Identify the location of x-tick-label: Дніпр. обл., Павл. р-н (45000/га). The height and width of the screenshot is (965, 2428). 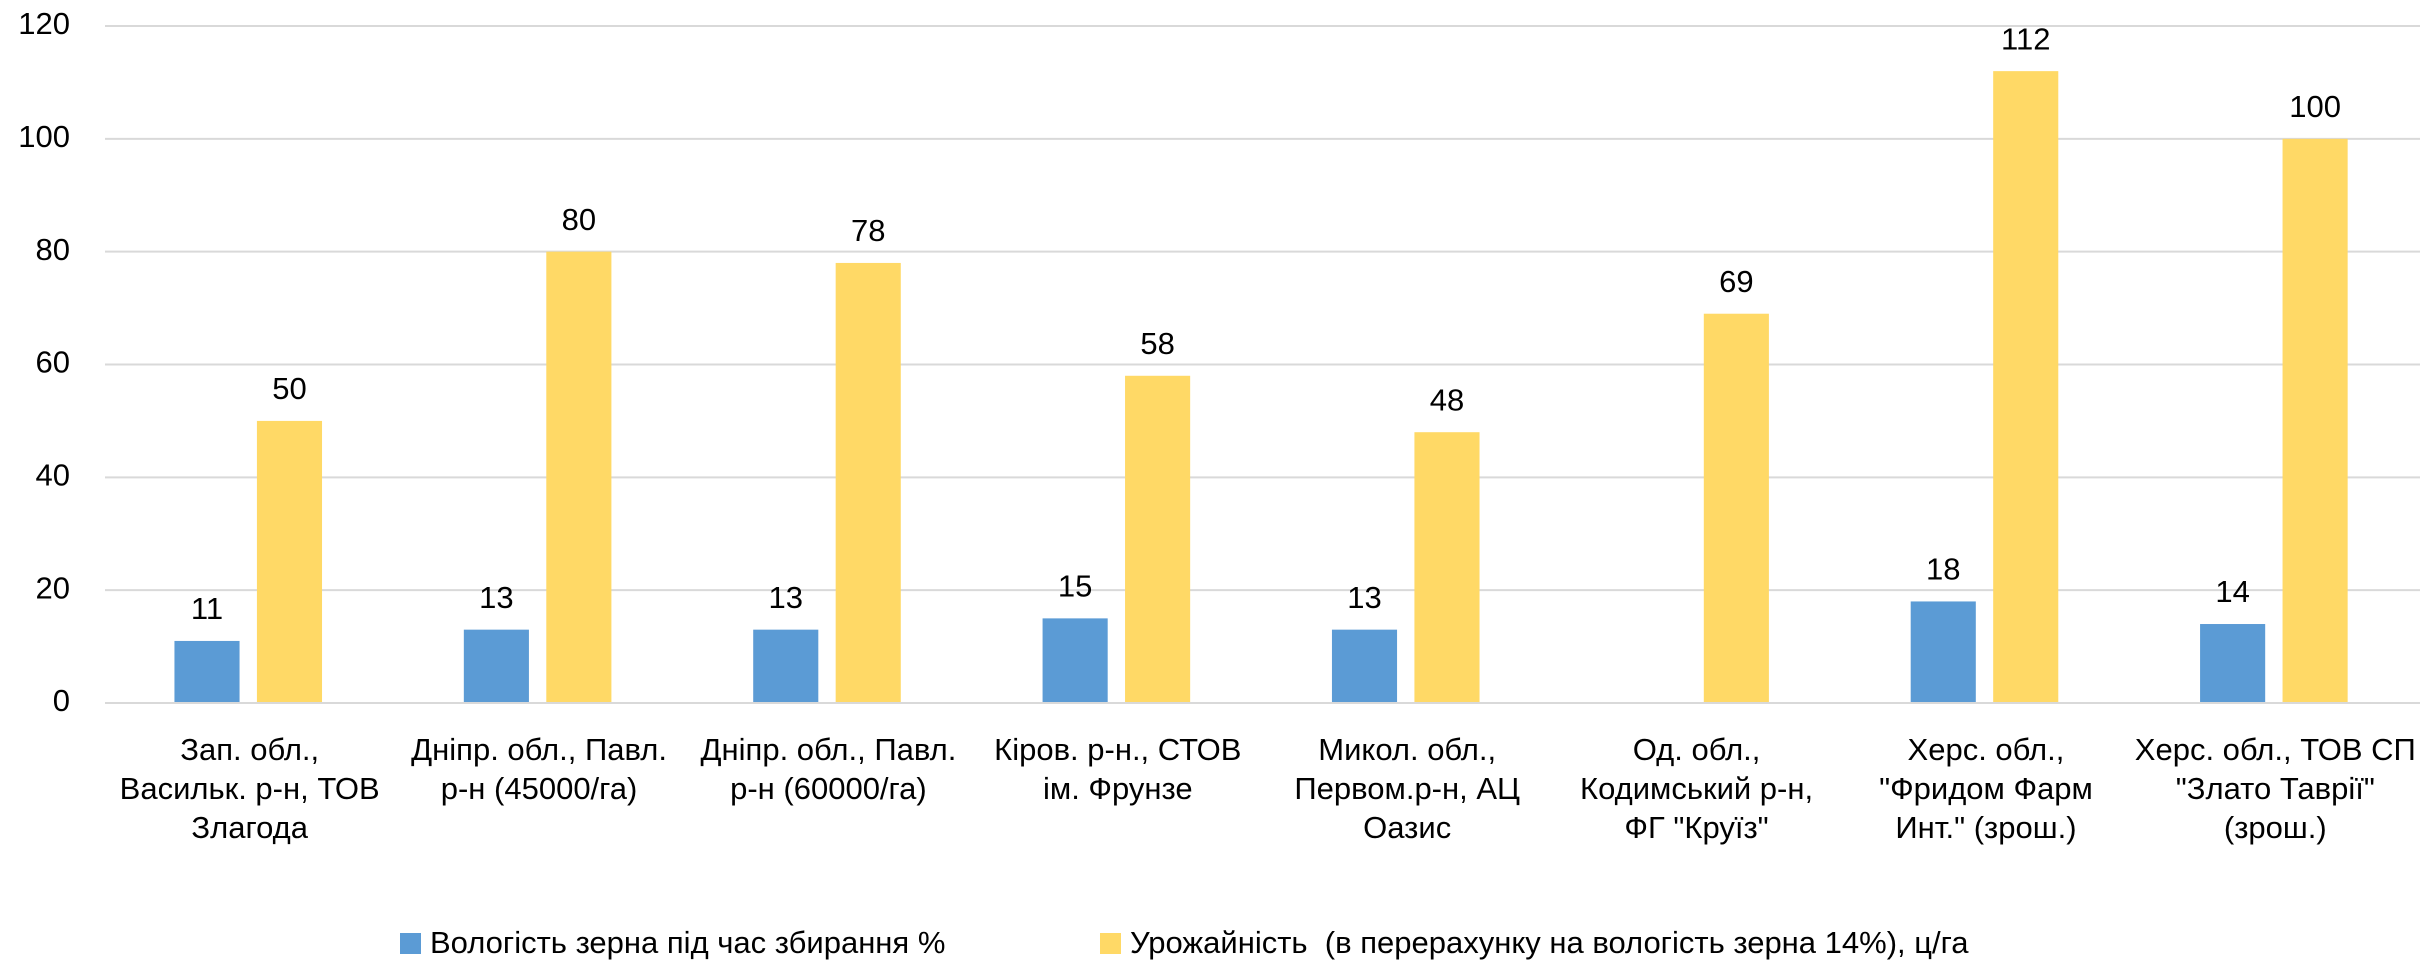
(539, 769).